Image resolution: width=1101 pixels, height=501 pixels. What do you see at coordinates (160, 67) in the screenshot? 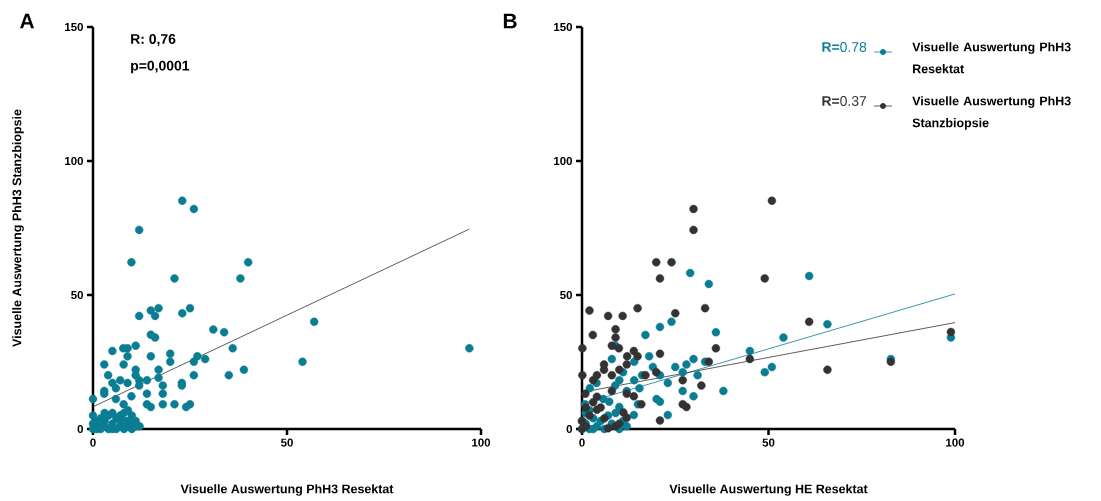
I see `annotation: p=0,0001` at bounding box center [160, 67].